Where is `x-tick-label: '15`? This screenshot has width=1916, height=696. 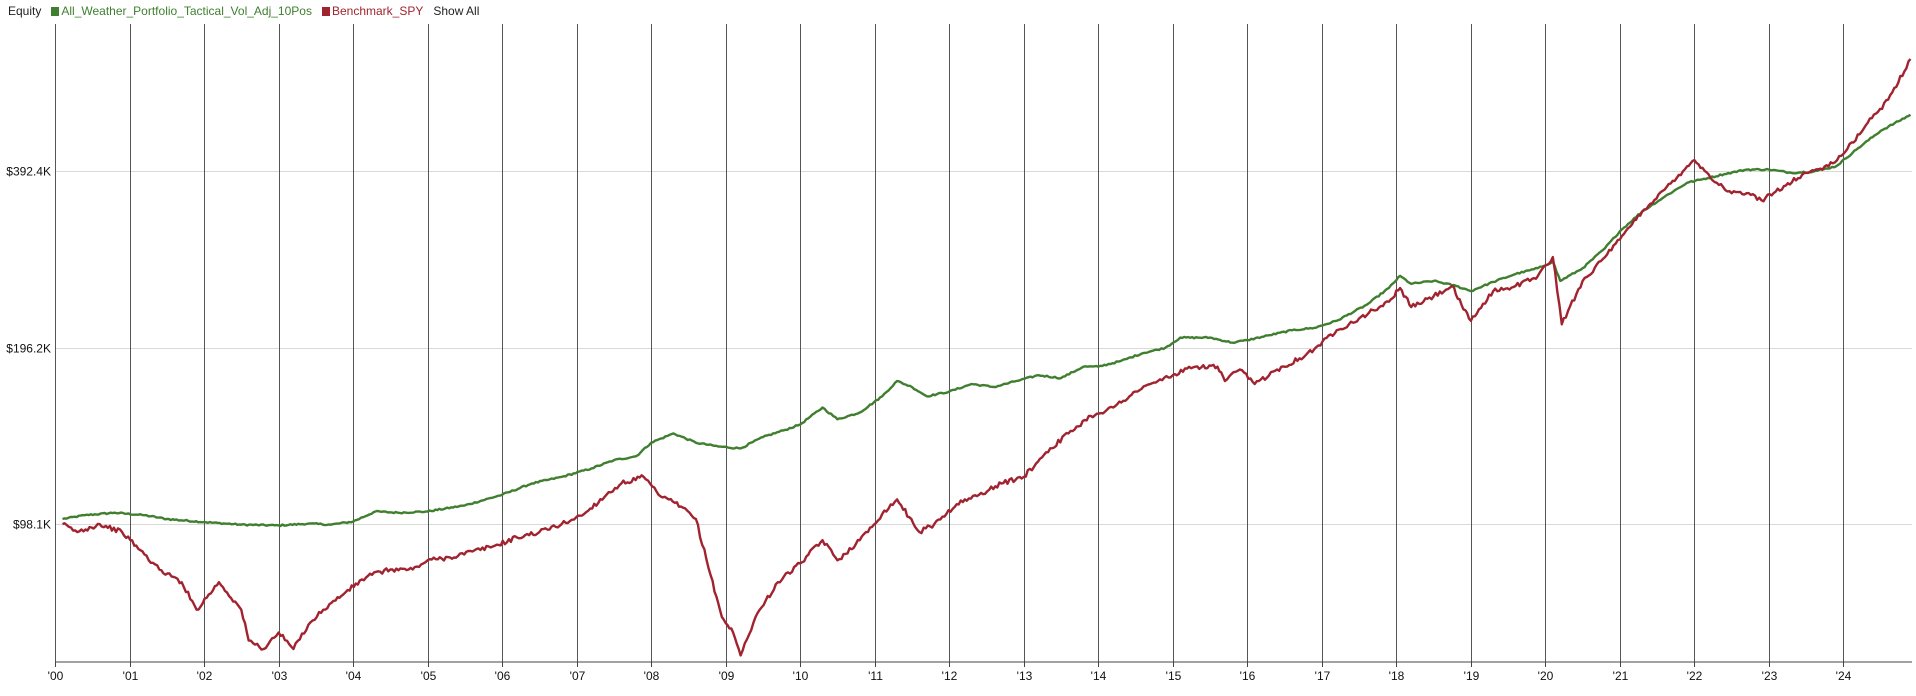 x-tick-label: '15 is located at coordinates (1174, 676).